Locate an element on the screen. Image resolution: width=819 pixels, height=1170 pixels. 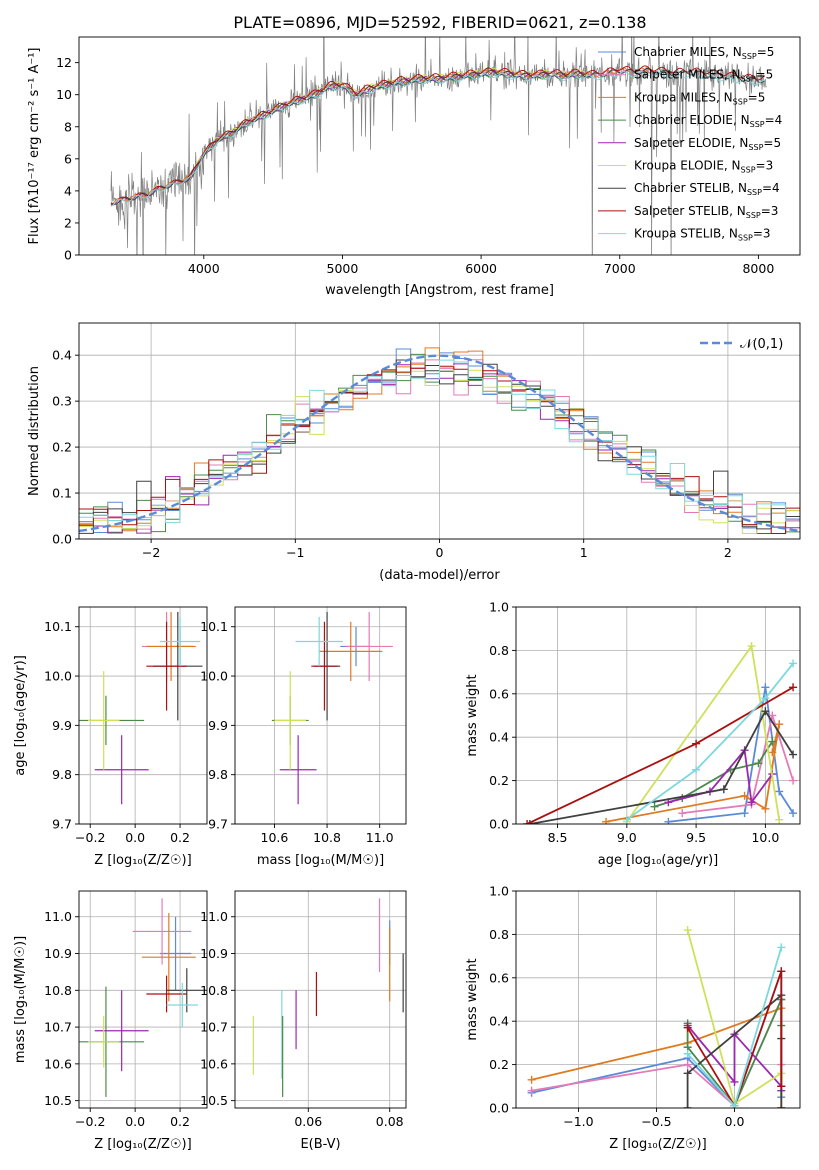
x-axis-label: E(B-V) is located at coordinates (320, 1144).